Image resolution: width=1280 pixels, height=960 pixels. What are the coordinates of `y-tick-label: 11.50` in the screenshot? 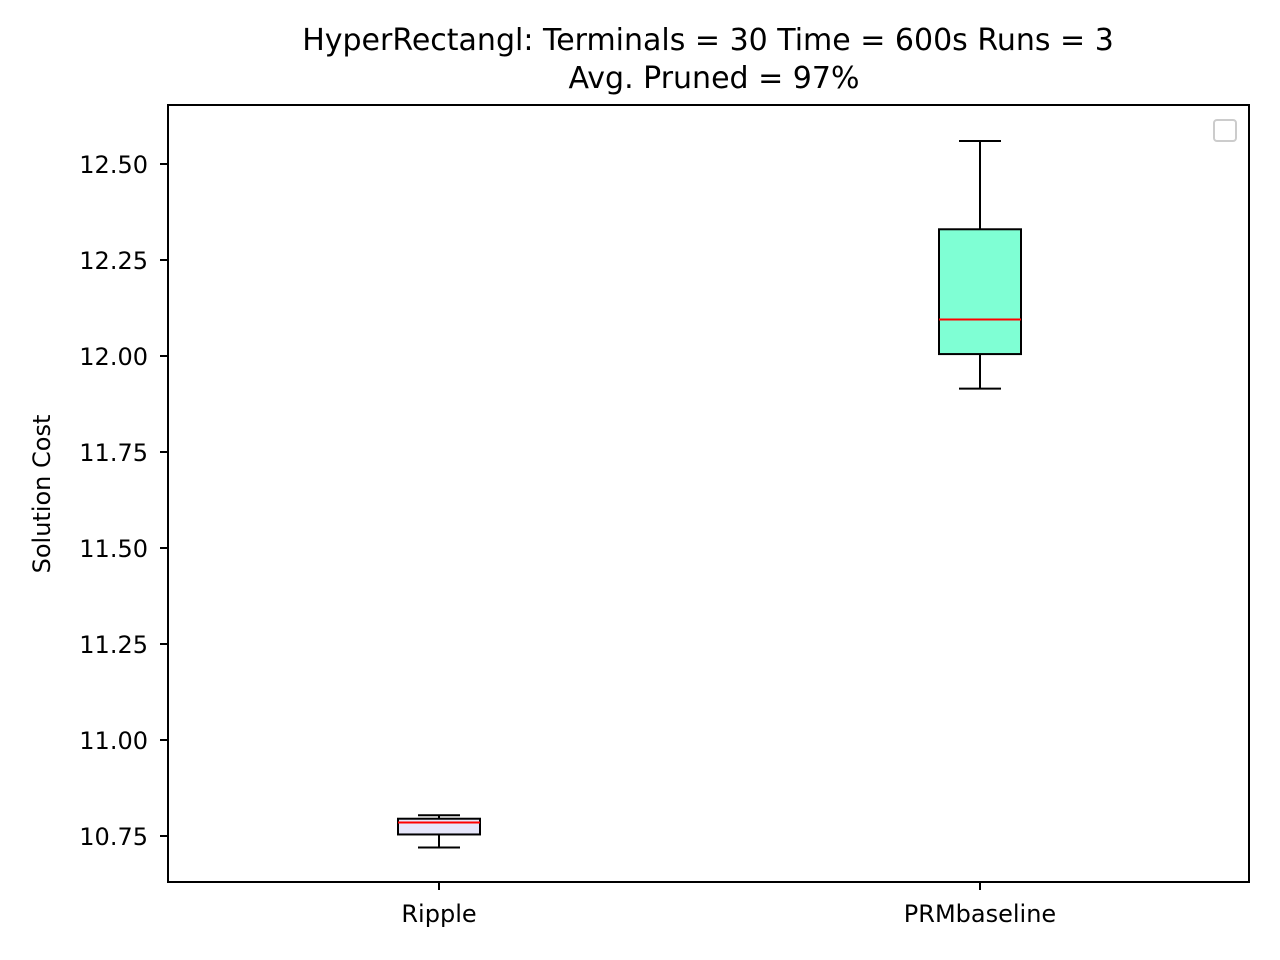 It's located at (113, 549).